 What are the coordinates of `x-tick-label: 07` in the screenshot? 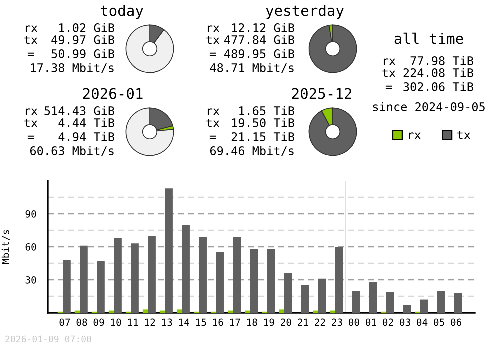 It's located at (65, 322).